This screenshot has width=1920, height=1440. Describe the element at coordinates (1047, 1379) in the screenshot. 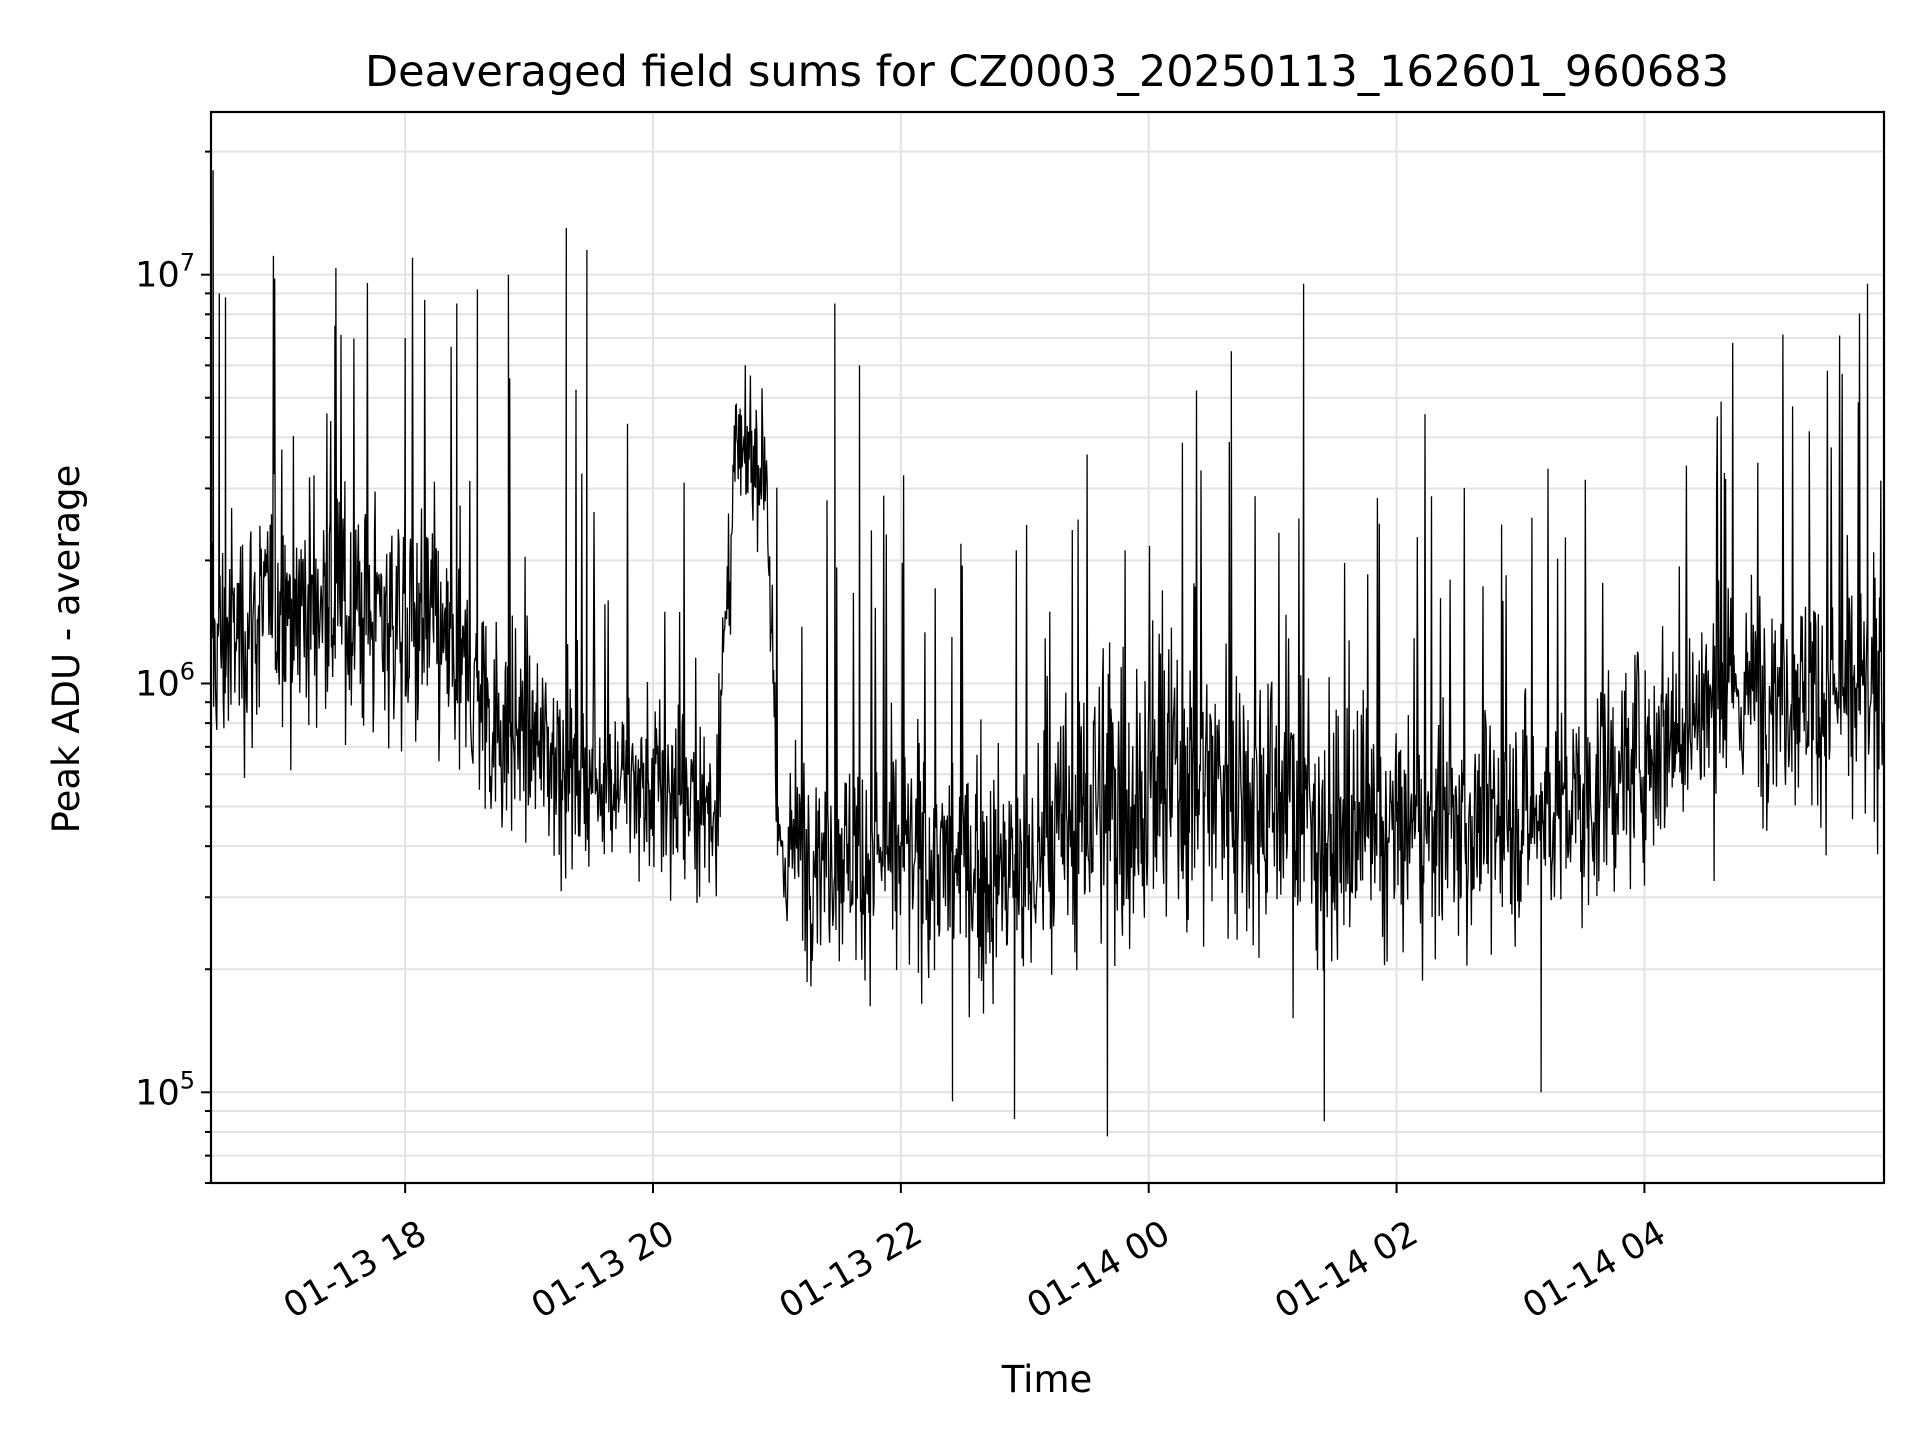

I see `x-axis-label: Time` at that location.